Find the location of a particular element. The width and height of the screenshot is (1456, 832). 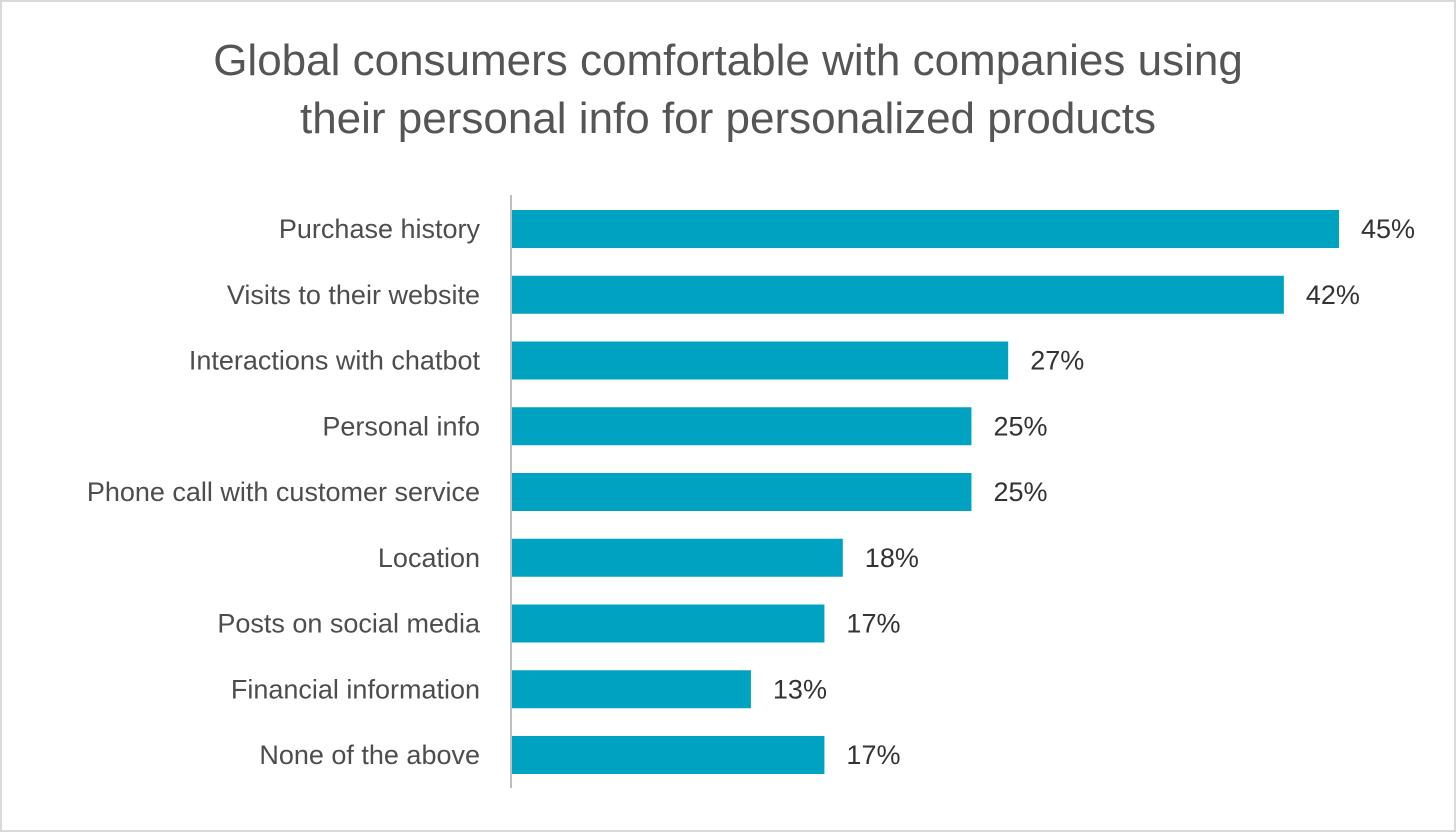

category-label-5: Location is located at coordinates (429, 558).